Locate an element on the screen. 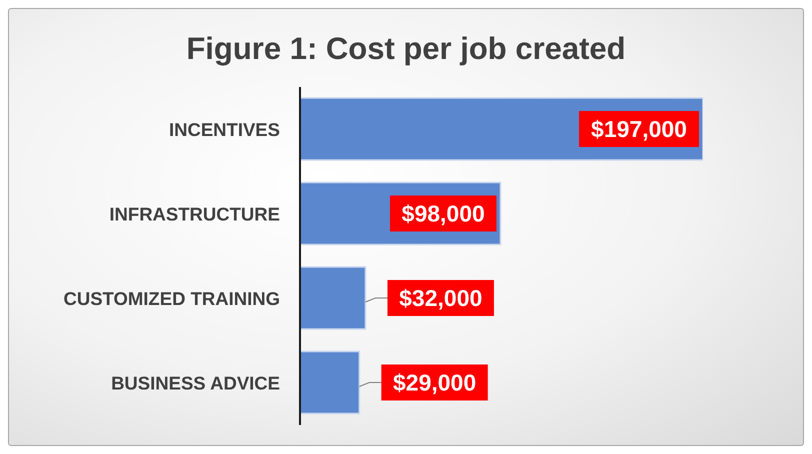  y-tick-label: INFRASTRUCTURE is located at coordinates (194, 213).